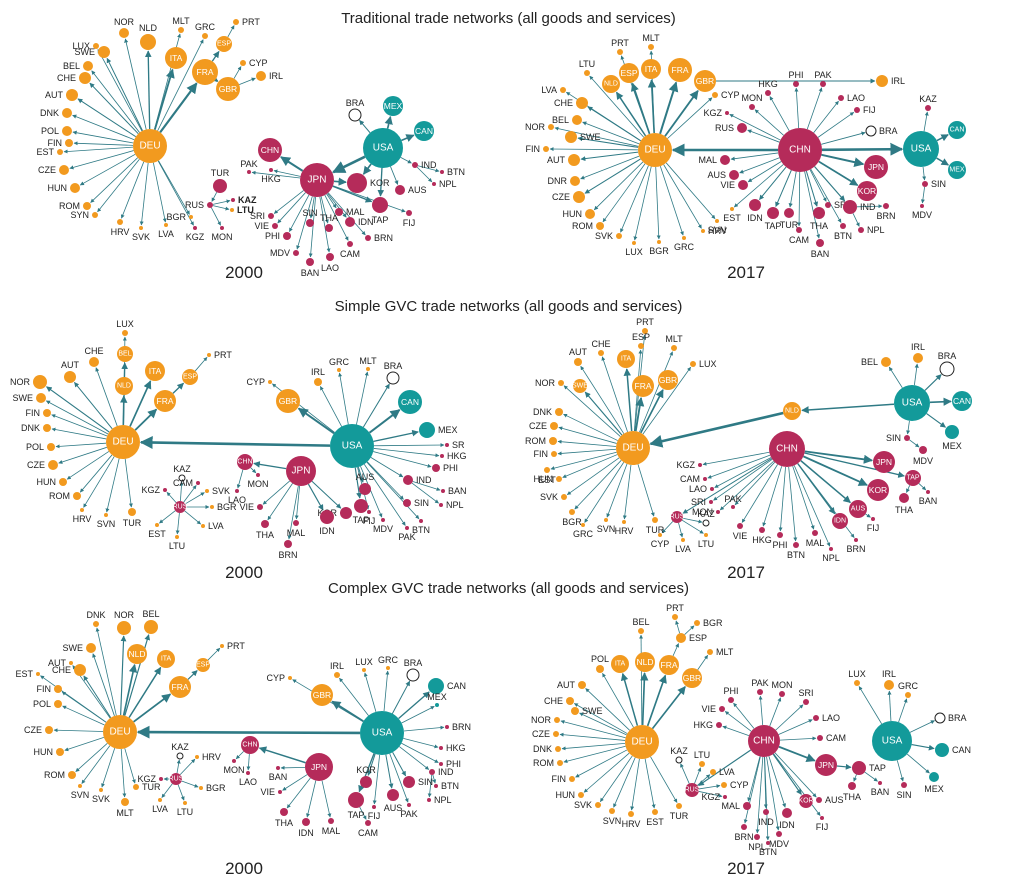 This screenshot has width=1017, height=881. Describe the element at coordinates (362, 398) in the screenshot. I see `edge-USA-MLT` at that location.